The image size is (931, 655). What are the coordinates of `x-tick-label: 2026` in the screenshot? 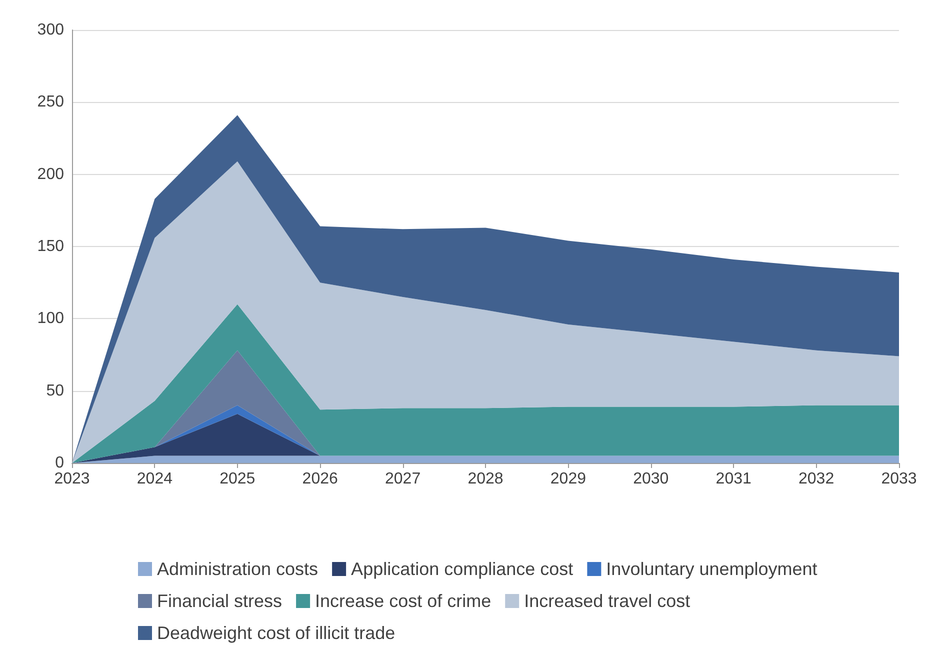 It's located at (320, 479).